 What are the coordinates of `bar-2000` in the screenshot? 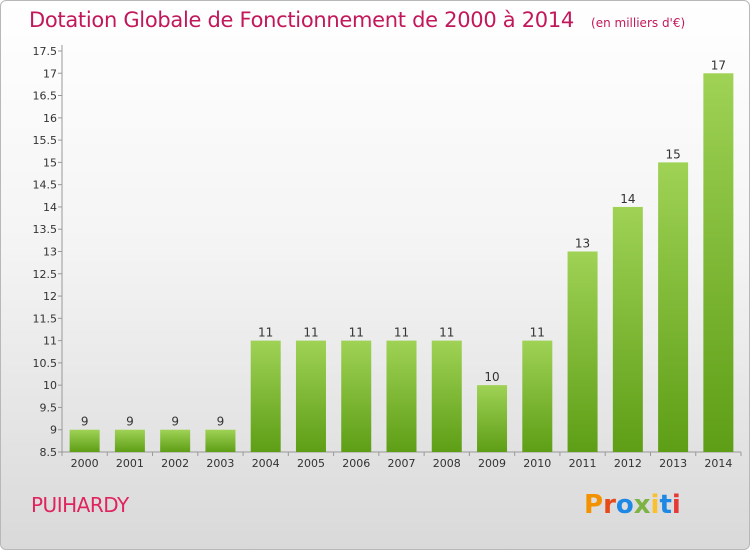 It's located at (84, 440).